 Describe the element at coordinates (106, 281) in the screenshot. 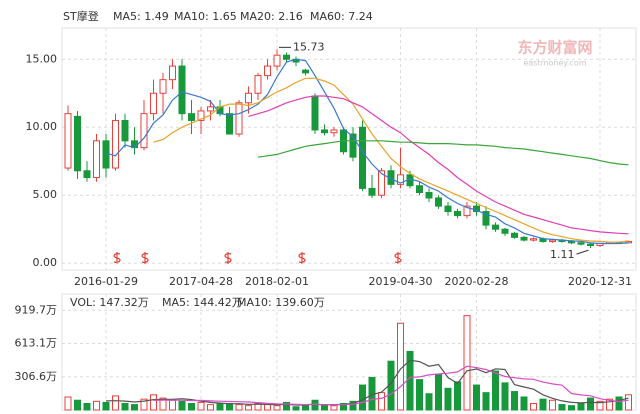

I see `x-tick-label: 2016-01-29` at that location.